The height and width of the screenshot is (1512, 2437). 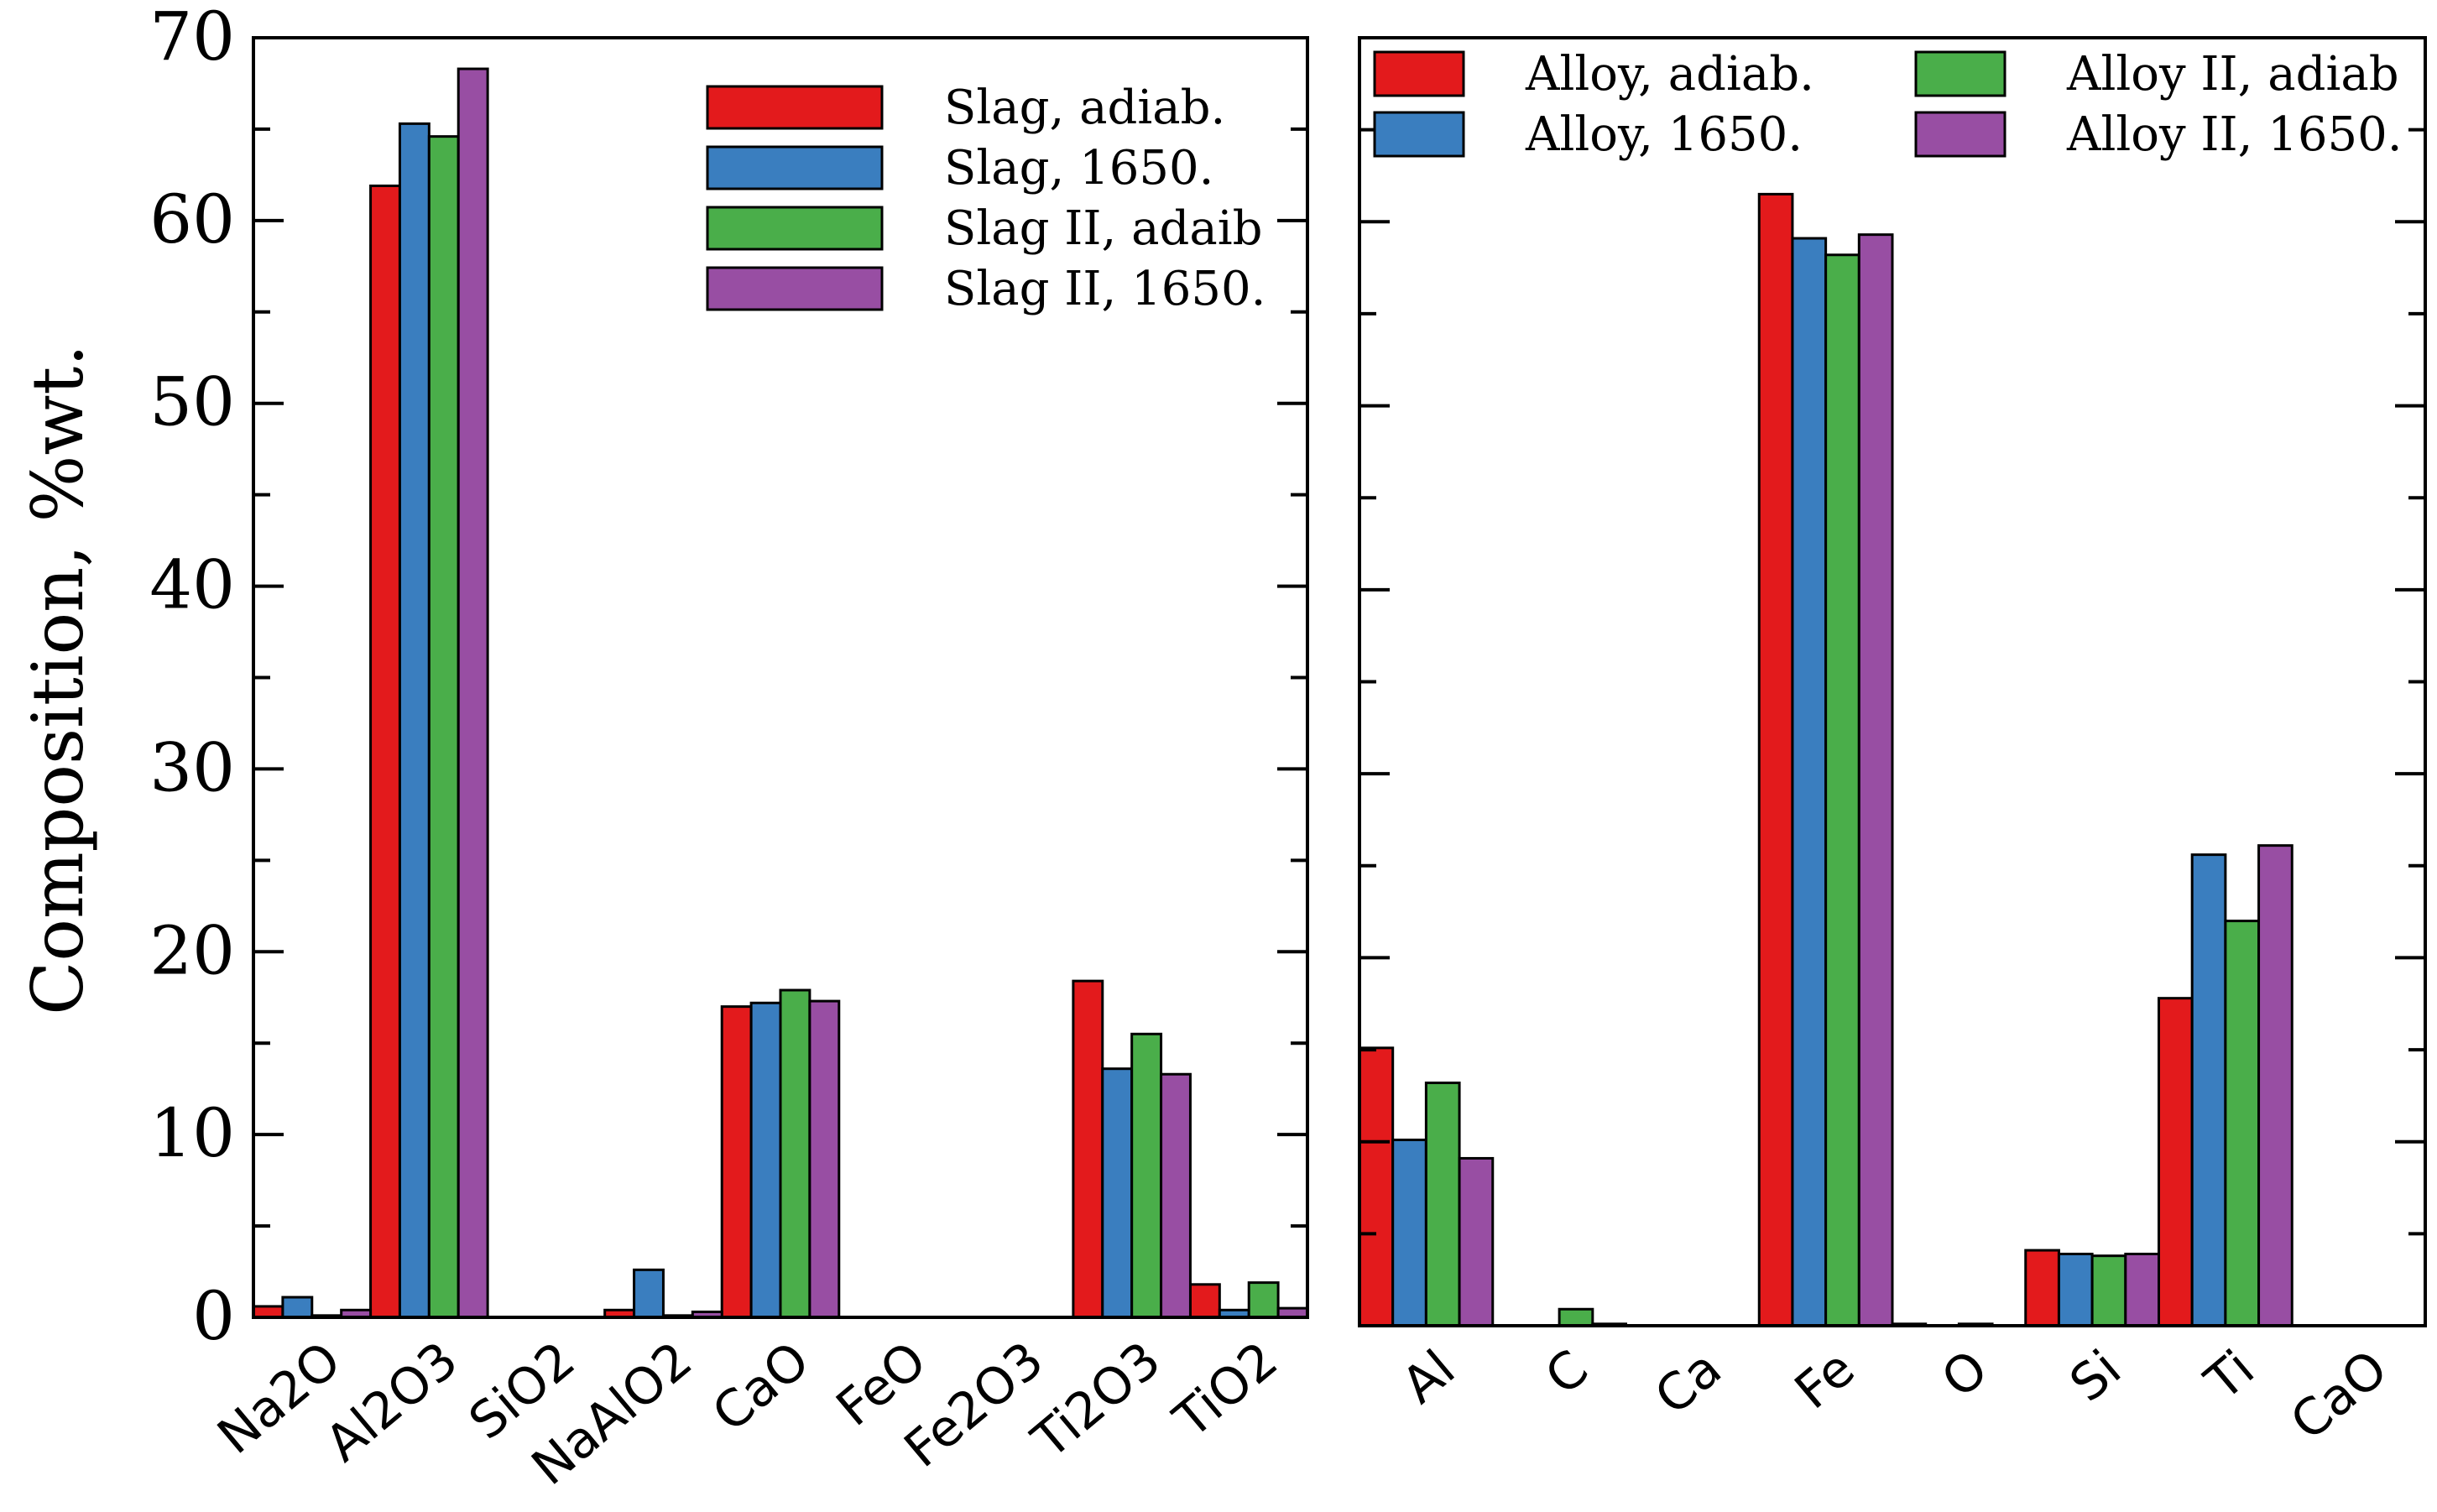 What do you see at coordinates (2232, 74) in the screenshot?
I see `legend-label-alloy-ii-adiab: Alloy II, adiab` at bounding box center [2232, 74].